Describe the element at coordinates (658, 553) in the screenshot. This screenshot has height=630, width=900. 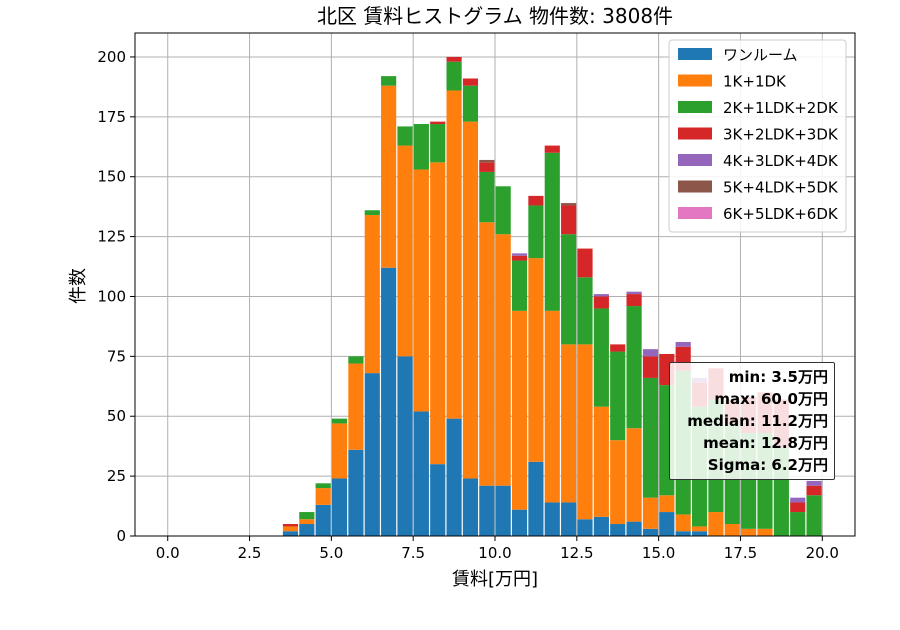
I see `x-tick-label: 15.0` at that location.